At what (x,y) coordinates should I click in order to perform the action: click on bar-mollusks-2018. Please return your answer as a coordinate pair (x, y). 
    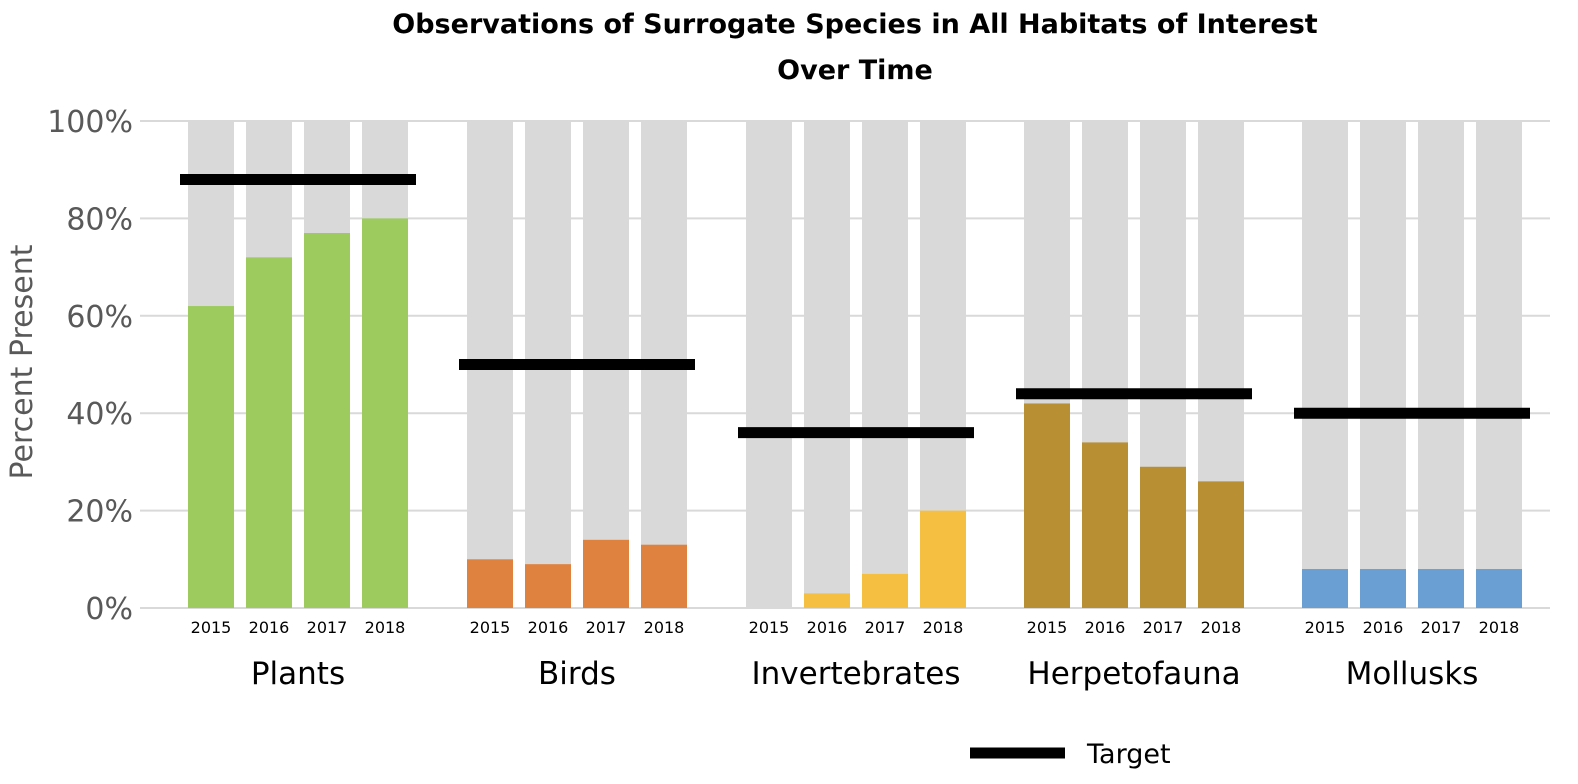
    Looking at the image, I should click on (1499, 588).